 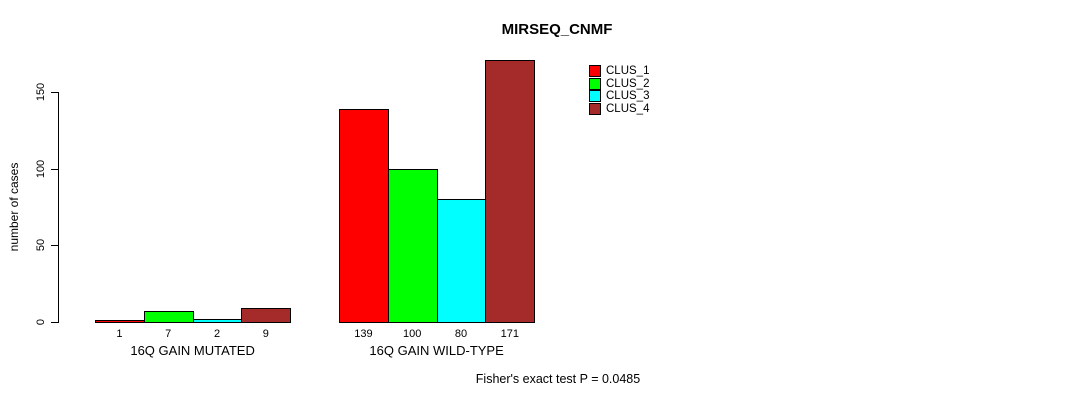 I want to click on y-axis-label: number of cases, so click(x=14, y=207).